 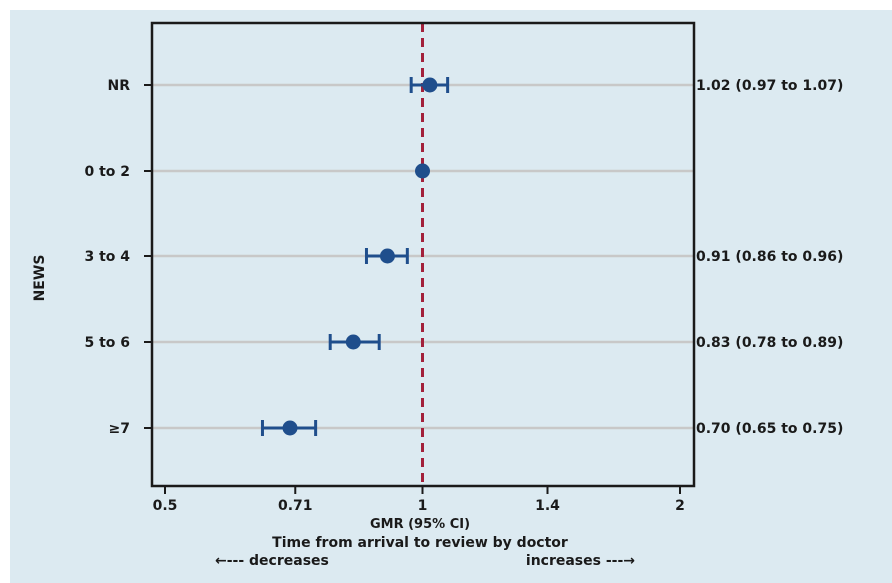 What do you see at coordinates (420, 543) in the screenshot?
I see `chart-caption: Time from arrival to review by doctor` at bounding box center [420, 543].